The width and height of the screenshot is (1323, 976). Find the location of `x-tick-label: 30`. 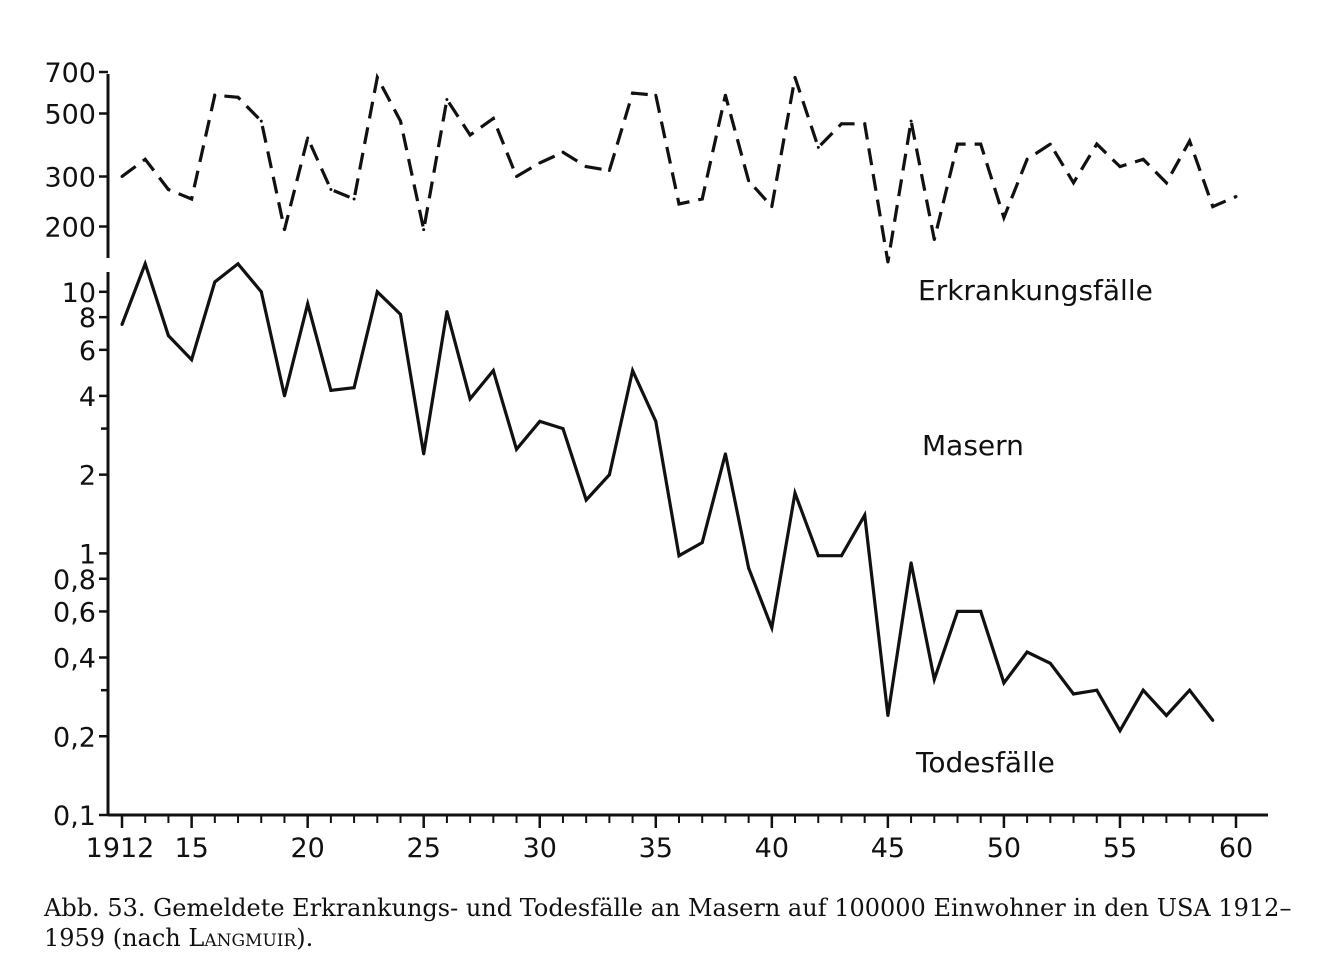

x-tick-label: 30 is located at coordinates (540, 848).